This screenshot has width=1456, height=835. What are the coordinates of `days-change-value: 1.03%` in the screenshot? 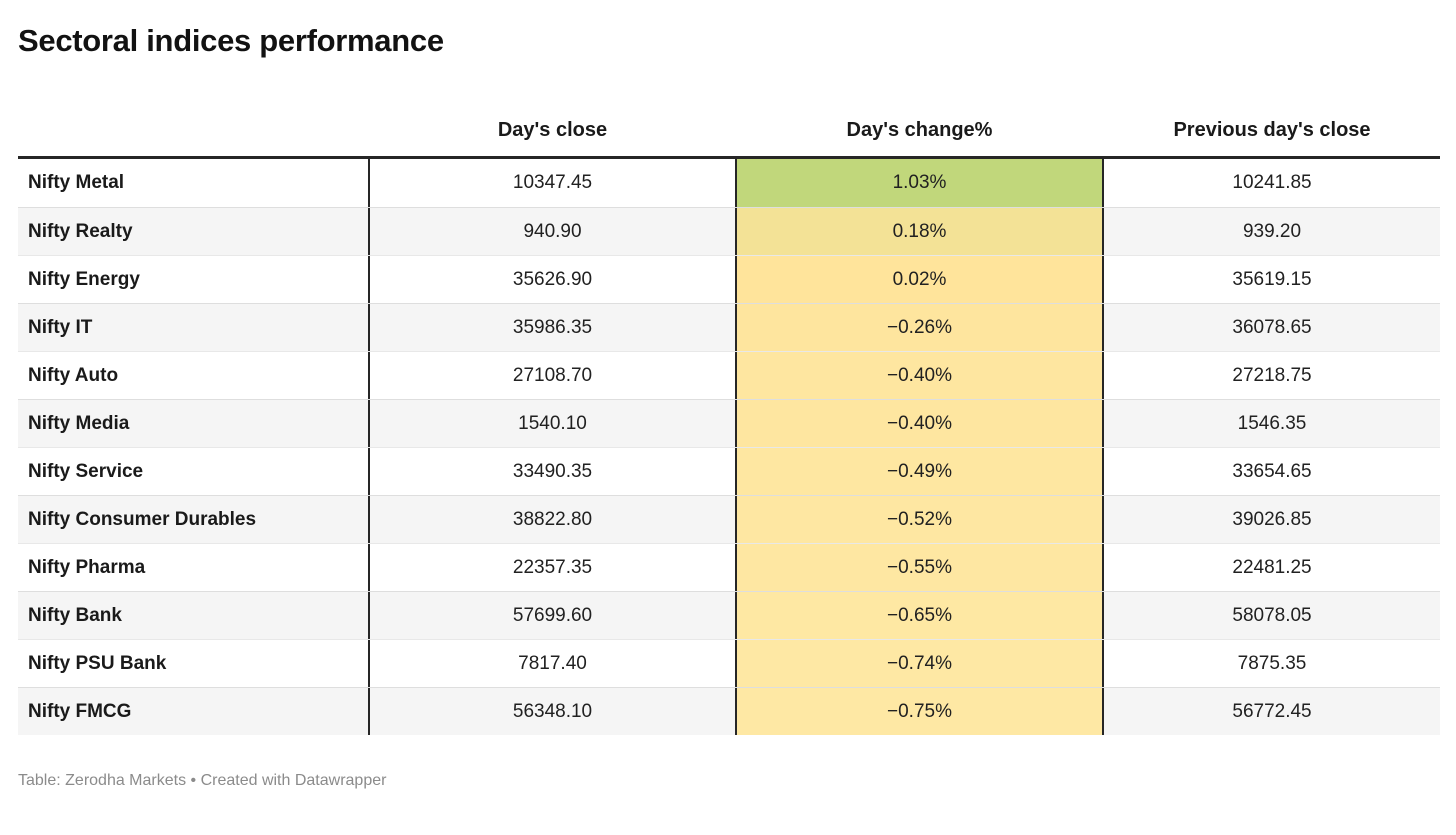 It's located at (919, 183).